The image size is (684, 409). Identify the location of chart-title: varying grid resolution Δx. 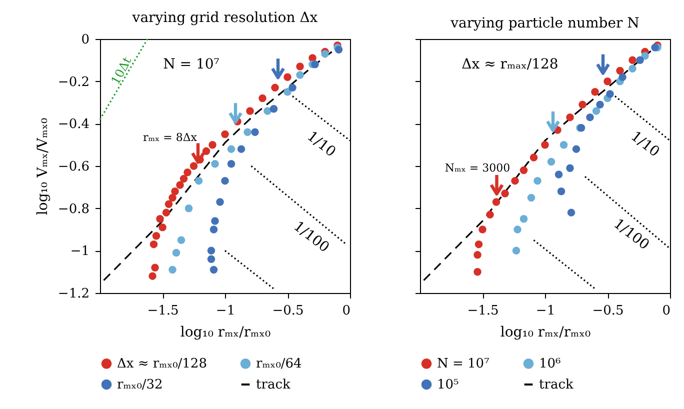
(224, 18).